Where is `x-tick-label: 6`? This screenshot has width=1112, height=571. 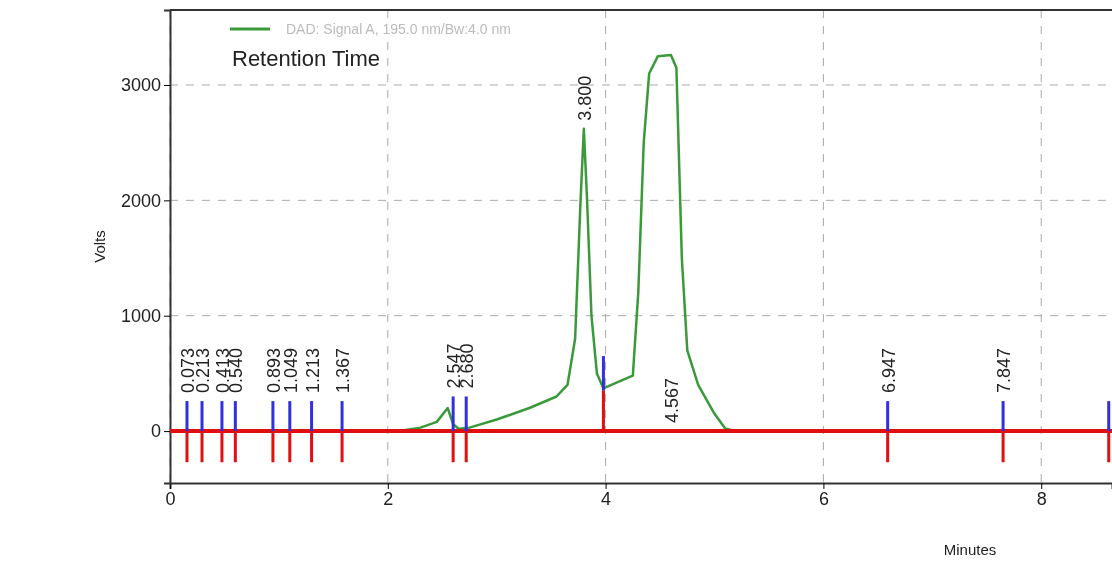
x-tick-label: 6 is located at coordinates (823, 498).